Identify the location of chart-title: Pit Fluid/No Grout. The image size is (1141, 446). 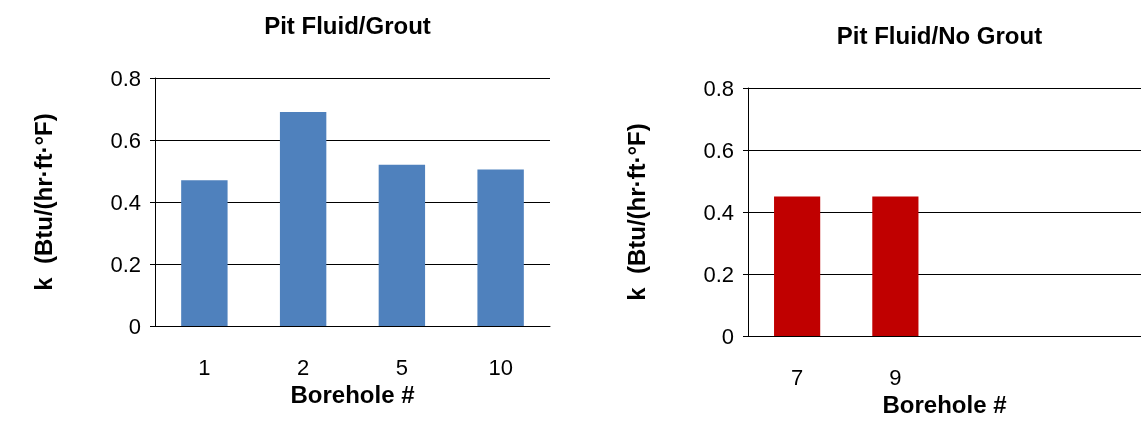
(939, 35).